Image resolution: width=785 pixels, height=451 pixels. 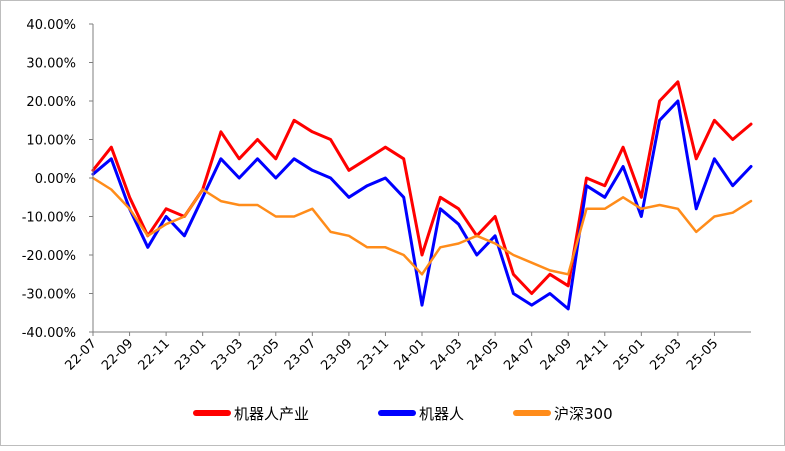 What do you see at coordinates (51, 102) in the screenshot?
I see `y-tick-label: 20.00%` at bounding box center [51, 102].